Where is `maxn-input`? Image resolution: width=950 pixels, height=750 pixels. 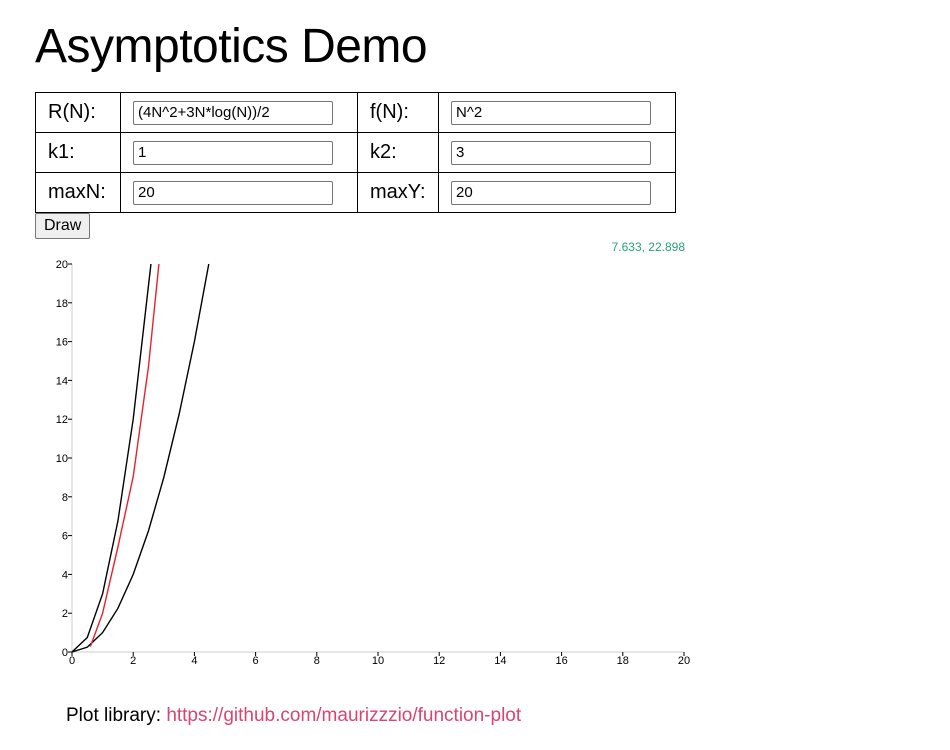
maxn-input is located at coordinates (233, 192).